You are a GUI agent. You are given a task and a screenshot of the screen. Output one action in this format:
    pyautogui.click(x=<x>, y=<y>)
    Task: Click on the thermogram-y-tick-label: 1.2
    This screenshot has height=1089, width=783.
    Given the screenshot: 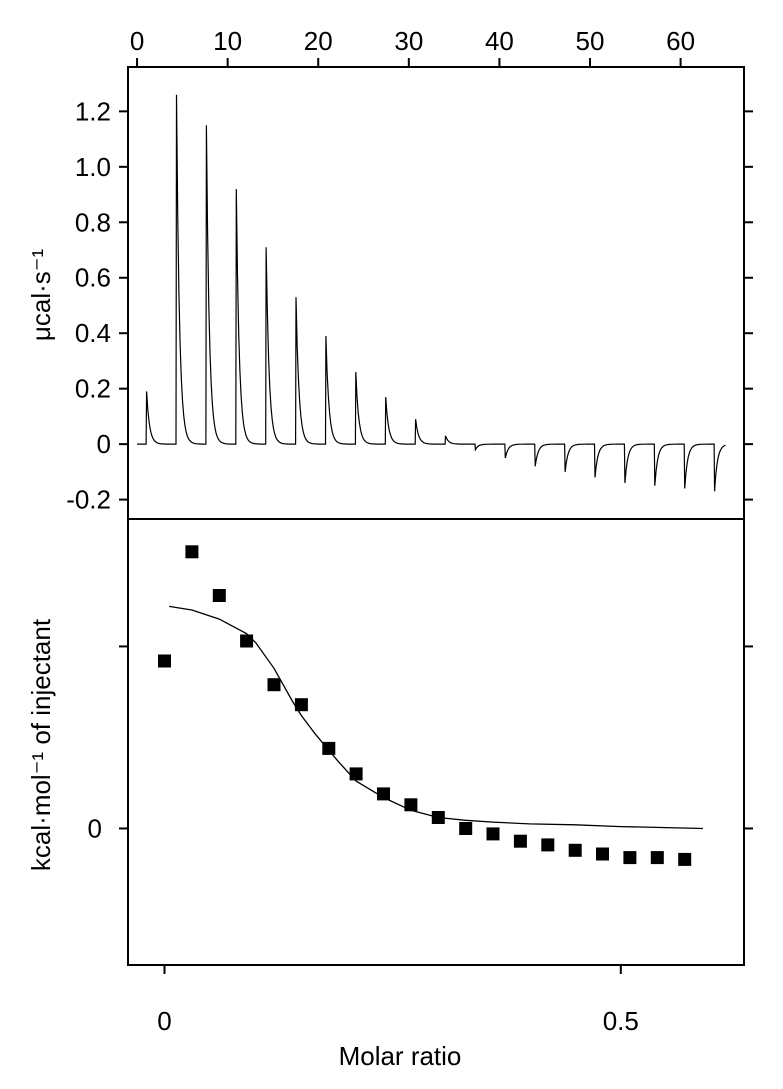 What is the action you would take?
    pyautogui.click(x=93, y=111)
    